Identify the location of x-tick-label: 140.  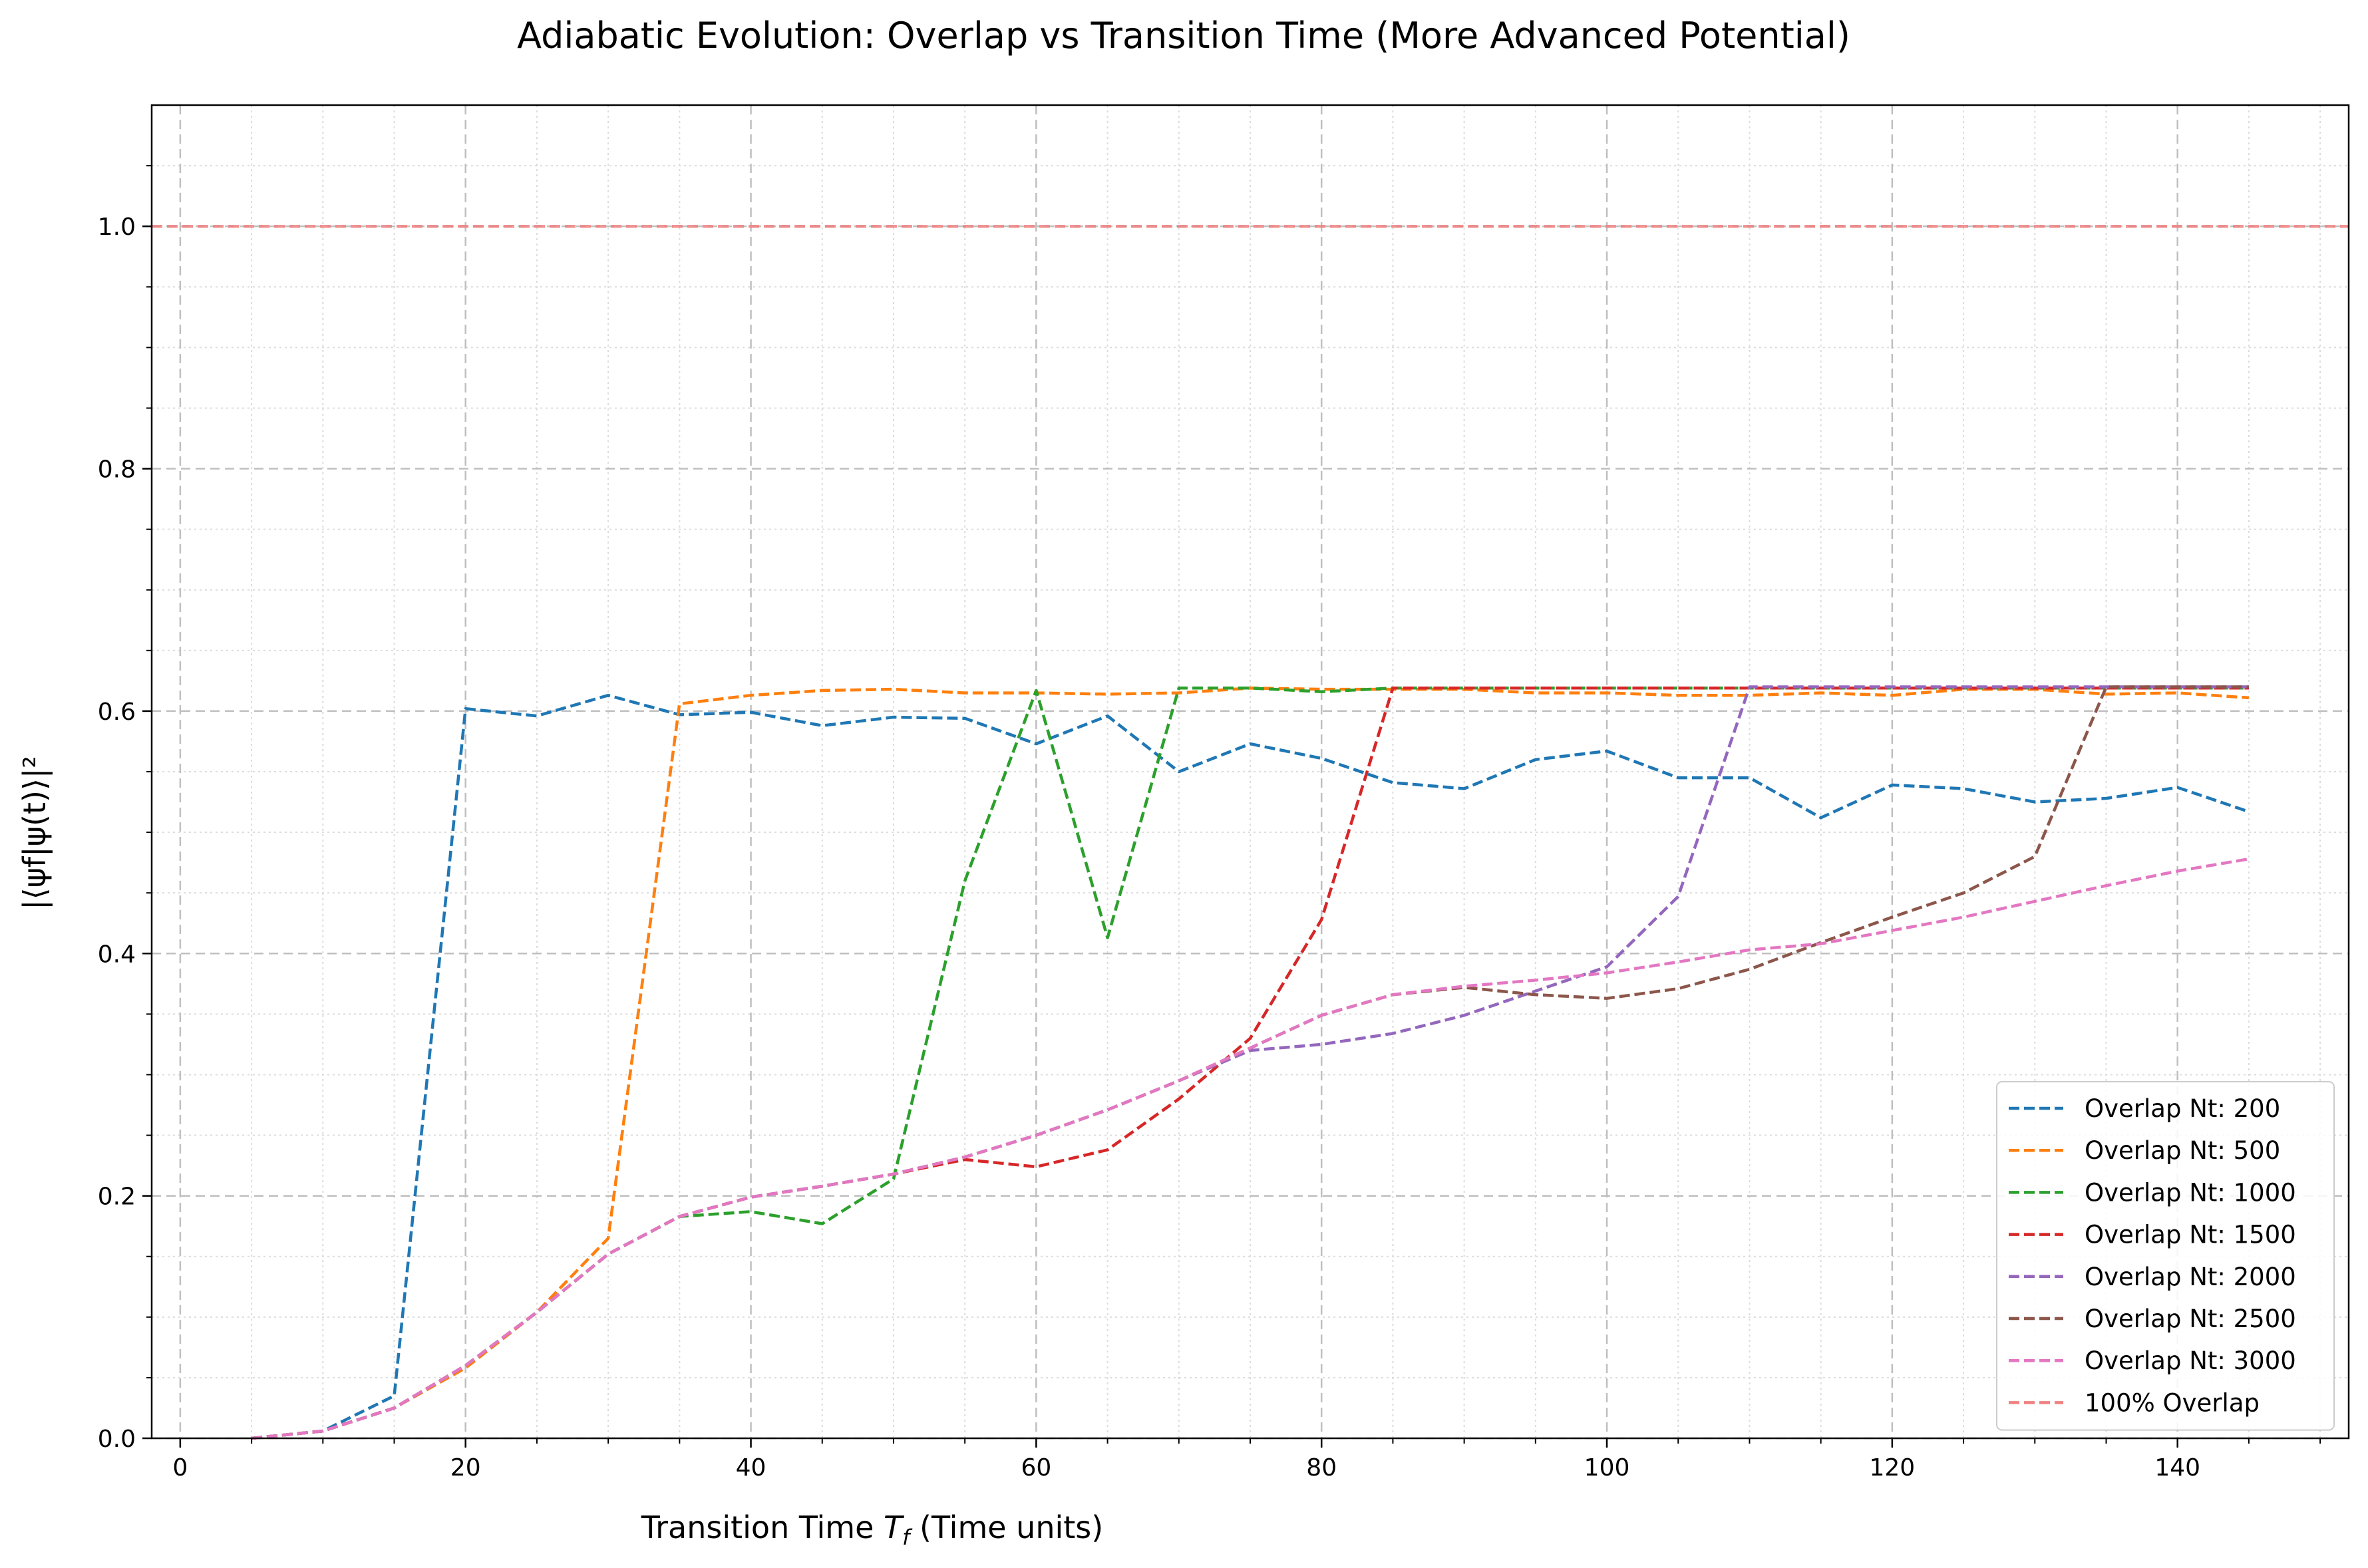
(2177, 1468).